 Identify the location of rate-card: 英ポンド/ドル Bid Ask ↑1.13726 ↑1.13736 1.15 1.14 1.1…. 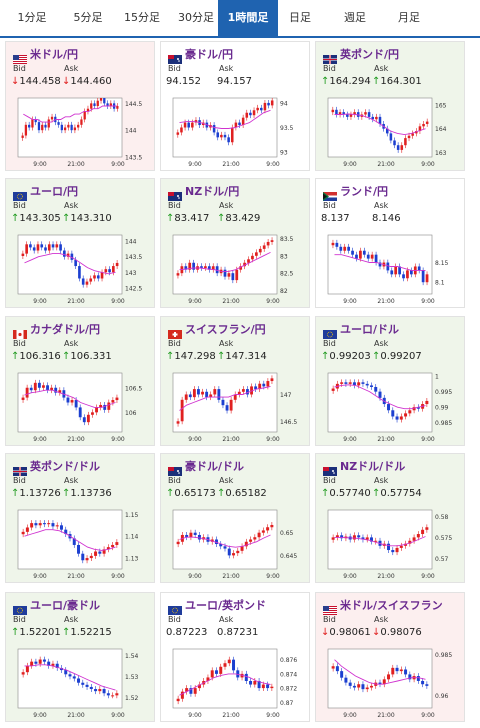
(80, 518).